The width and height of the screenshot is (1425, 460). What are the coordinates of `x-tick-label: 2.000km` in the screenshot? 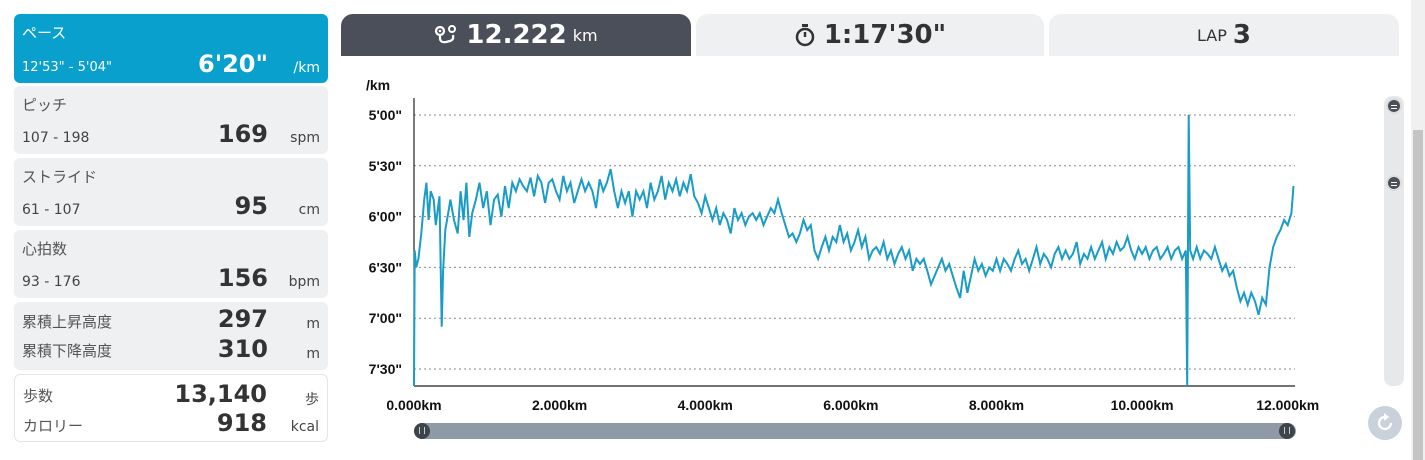 It's located at (559, 405).